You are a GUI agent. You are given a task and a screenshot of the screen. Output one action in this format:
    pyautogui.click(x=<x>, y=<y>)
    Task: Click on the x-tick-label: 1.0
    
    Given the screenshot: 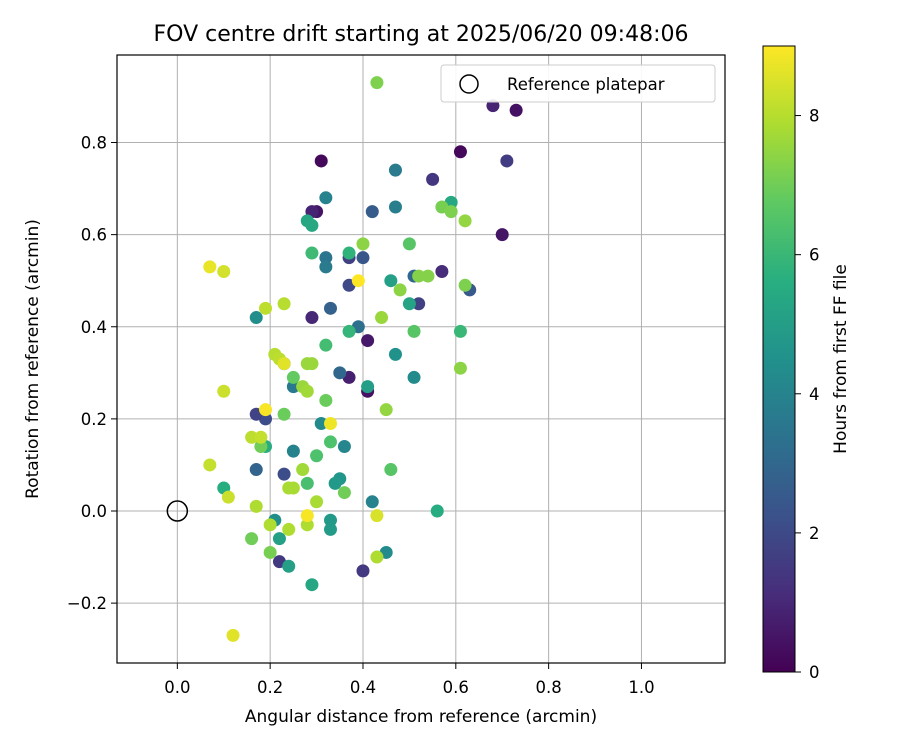 What is the action you would take?
    pyautogui.click(x=641, y=687)
    